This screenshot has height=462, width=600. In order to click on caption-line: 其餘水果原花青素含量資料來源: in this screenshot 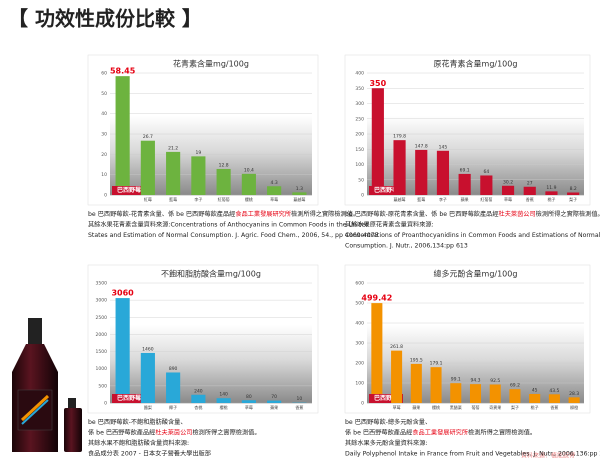, I will do `click(389, 225)`.